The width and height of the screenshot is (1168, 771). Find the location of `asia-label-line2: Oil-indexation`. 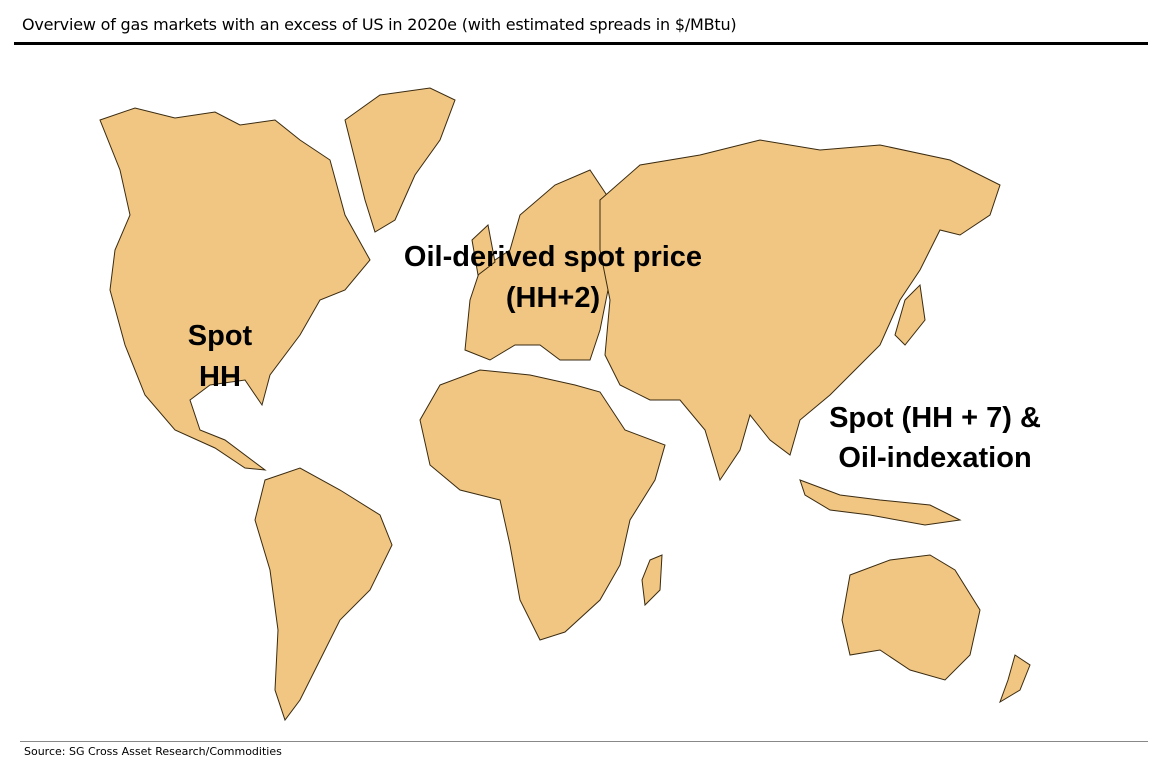

asia-label-line2: Oil-indexation is located at coordinates (935, 458).